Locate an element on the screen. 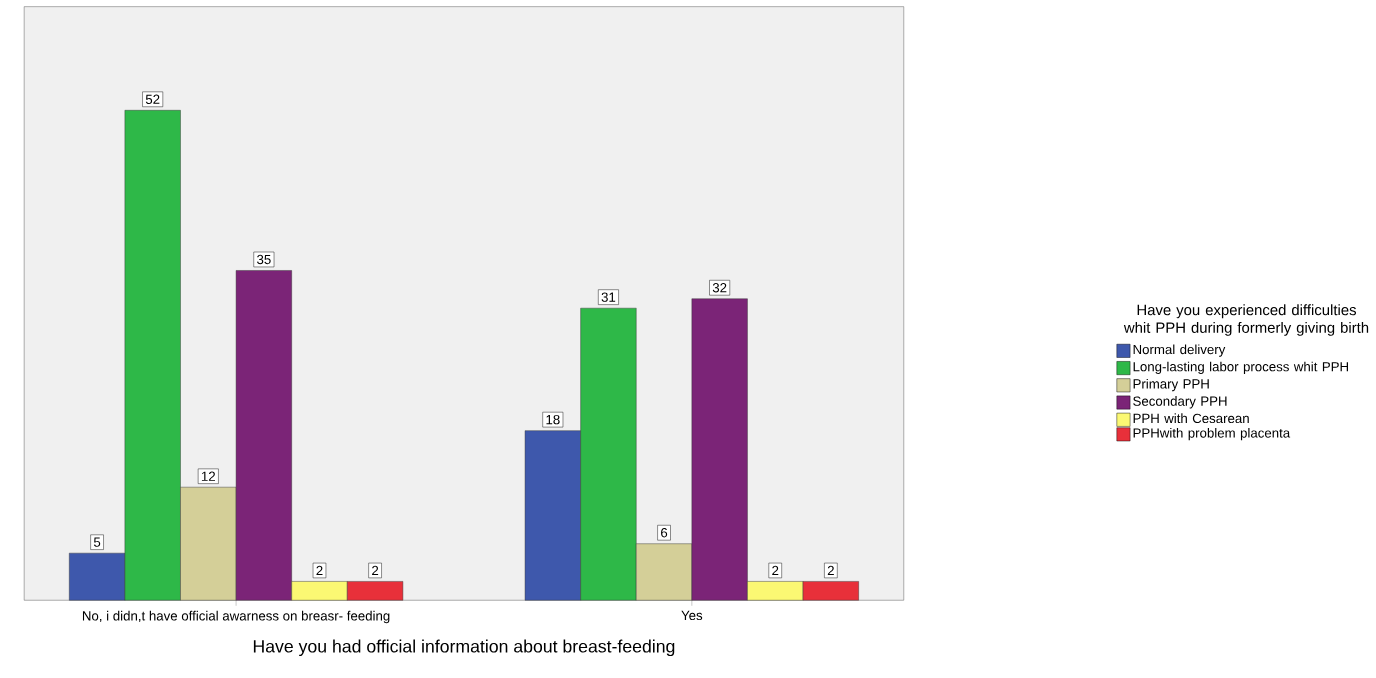 This screenshot has width=1376, height=678. legend-label: Primary PPH is located at coordinates (1171, 385).